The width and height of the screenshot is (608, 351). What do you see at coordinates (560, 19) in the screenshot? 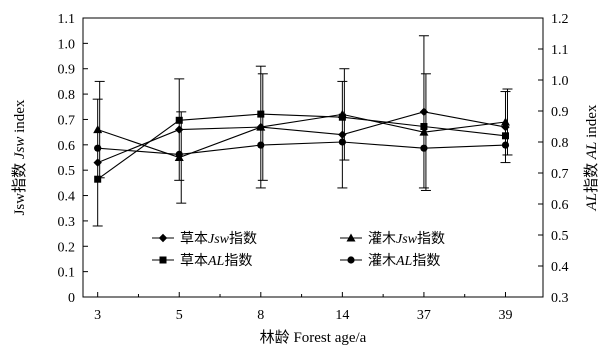
I see `right-tick-label: 1.2` at bounding box center [560, 19].